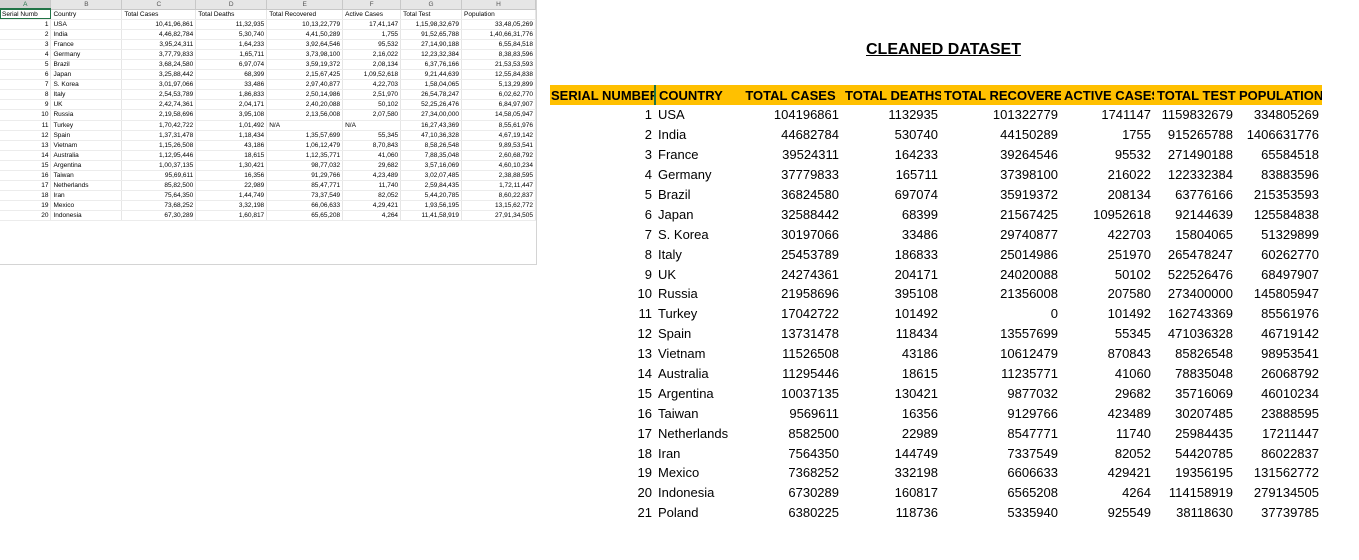  Describe the element at coordinates (159, 115) in the screenshot. I see `raw-cell: 2,19,58,696` at that location.